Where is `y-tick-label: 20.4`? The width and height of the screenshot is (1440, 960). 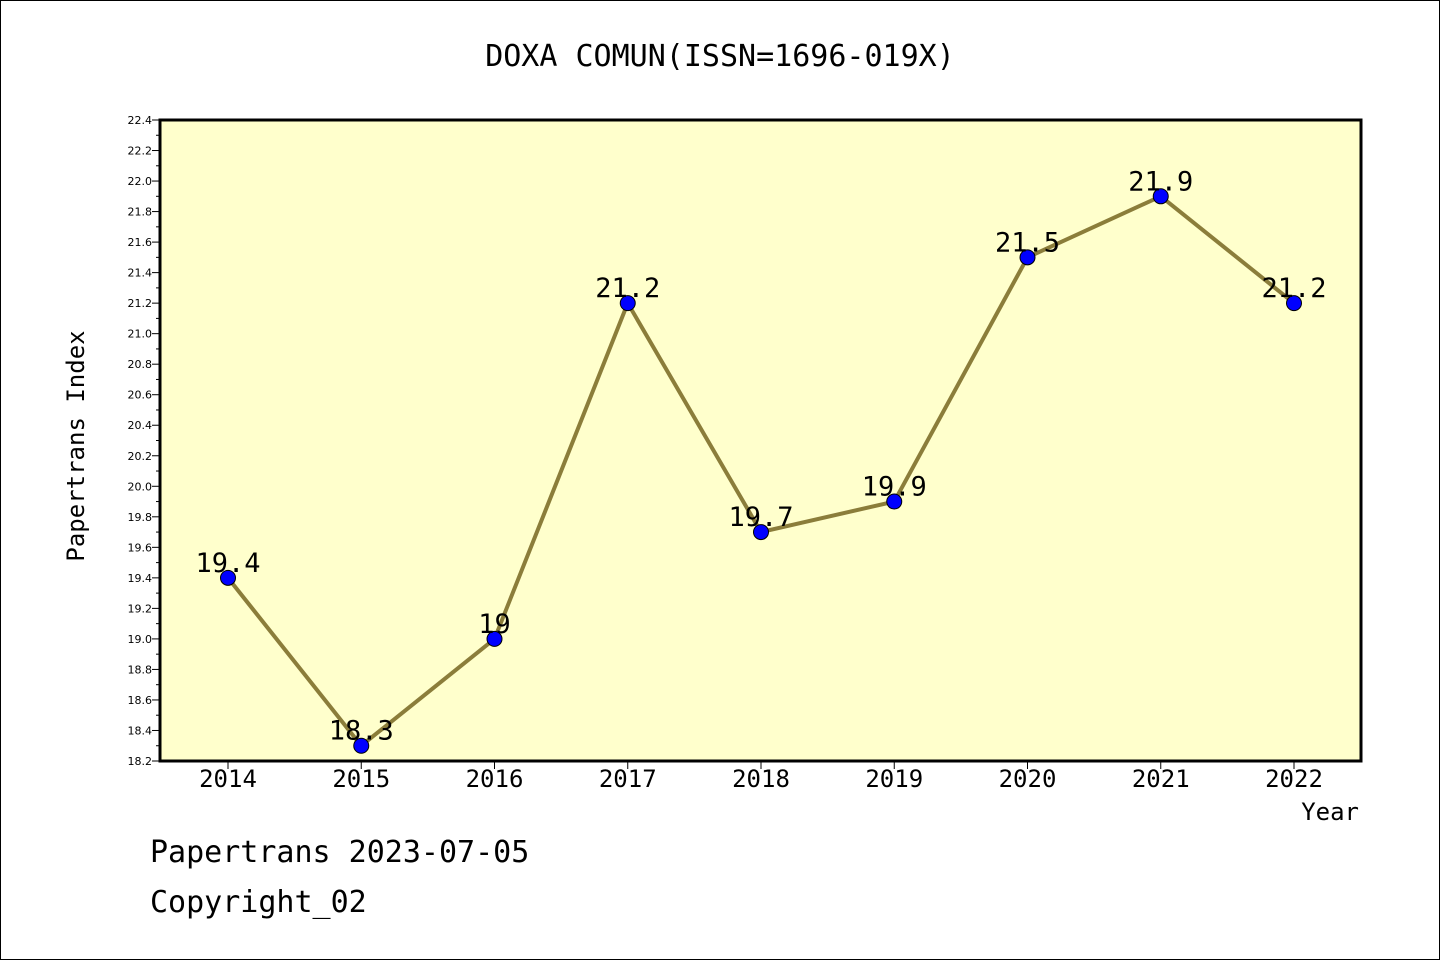 y-tick-label: 20.4 is located at coordinates (140, 425).